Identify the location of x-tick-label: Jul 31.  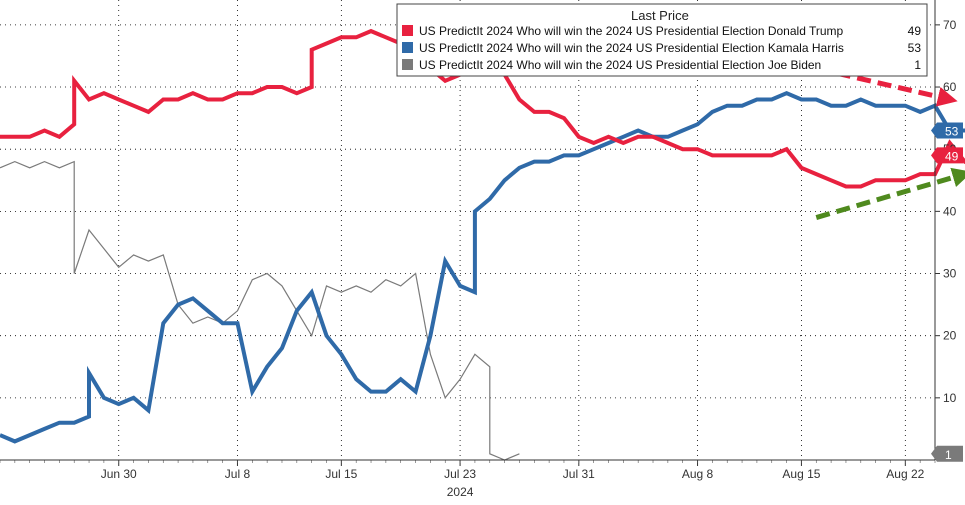
(579, 474).